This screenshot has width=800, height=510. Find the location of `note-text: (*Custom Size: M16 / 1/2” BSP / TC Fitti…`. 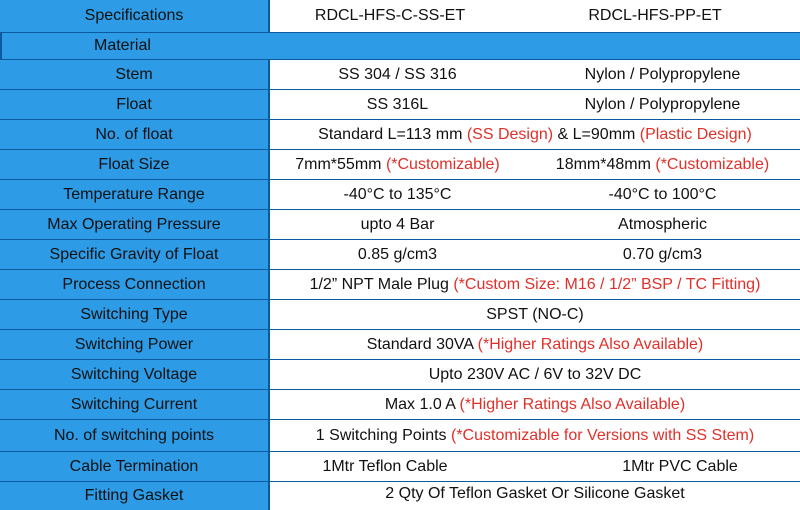

note-text: (*Custom Size: M16 / 1/2” BSP / TC Fitti… is located at coordinates (607, 284).